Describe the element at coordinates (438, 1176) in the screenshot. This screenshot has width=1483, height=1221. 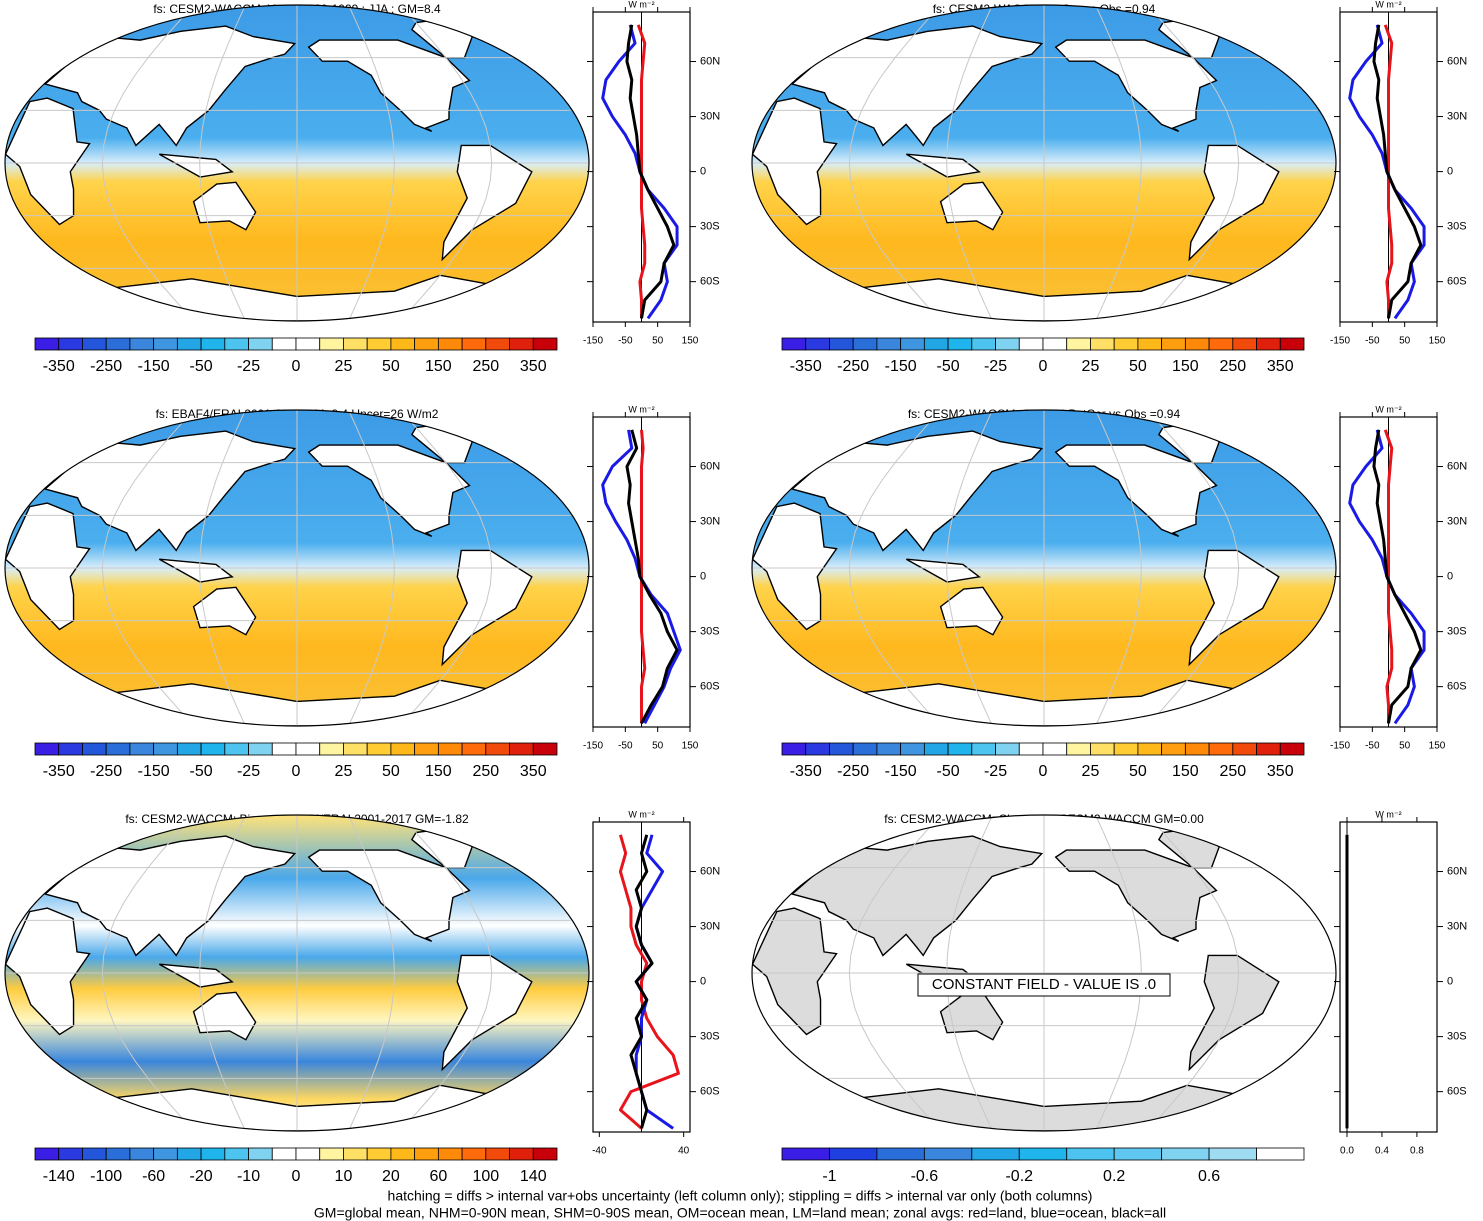
I see `colorbar-label: 60` at that location.